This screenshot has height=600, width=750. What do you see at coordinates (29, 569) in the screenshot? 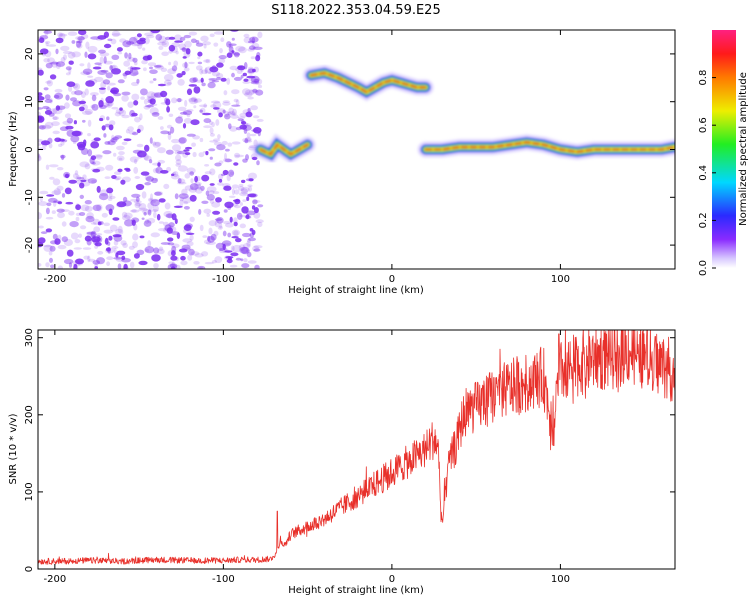
I see `snr-ytick-label: 0` at bounding box center [29, 569].